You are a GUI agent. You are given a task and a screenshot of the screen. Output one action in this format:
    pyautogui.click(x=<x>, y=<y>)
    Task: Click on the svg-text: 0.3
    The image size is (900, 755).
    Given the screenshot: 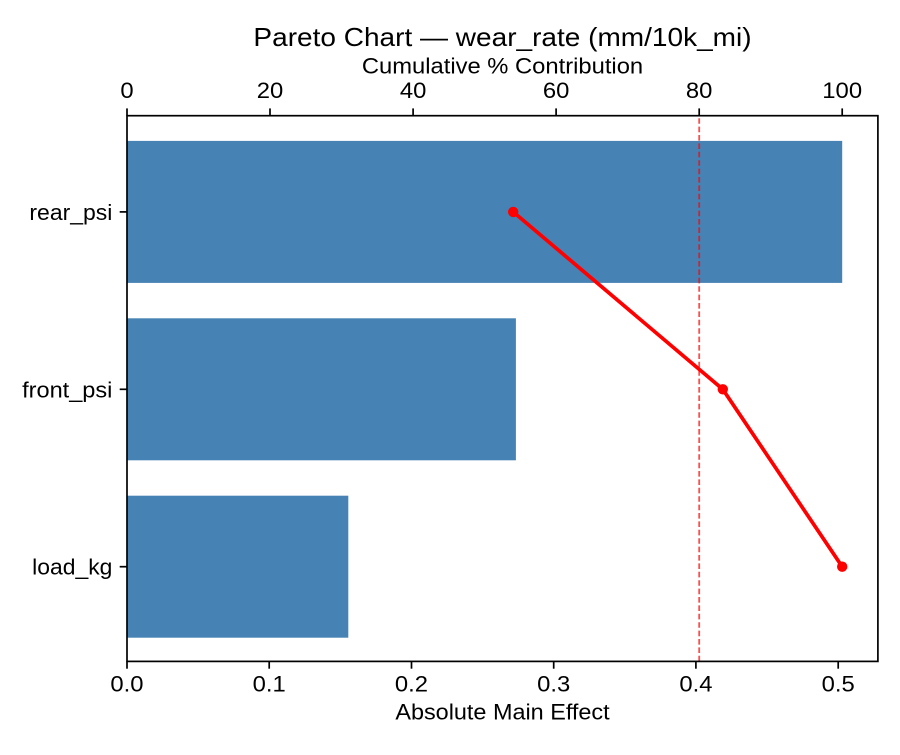 What is the action you would take?
    pyautogui.click(x=553, y=684)
    